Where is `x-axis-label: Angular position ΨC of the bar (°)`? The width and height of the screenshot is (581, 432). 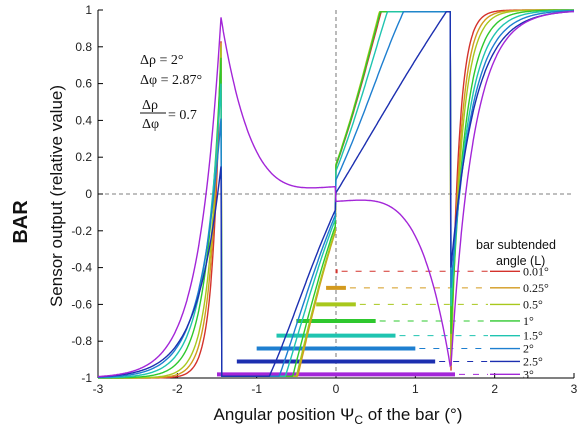 x-axis-label: Angular position ΨC of the bar (°) is located at coordinates (338, 416).